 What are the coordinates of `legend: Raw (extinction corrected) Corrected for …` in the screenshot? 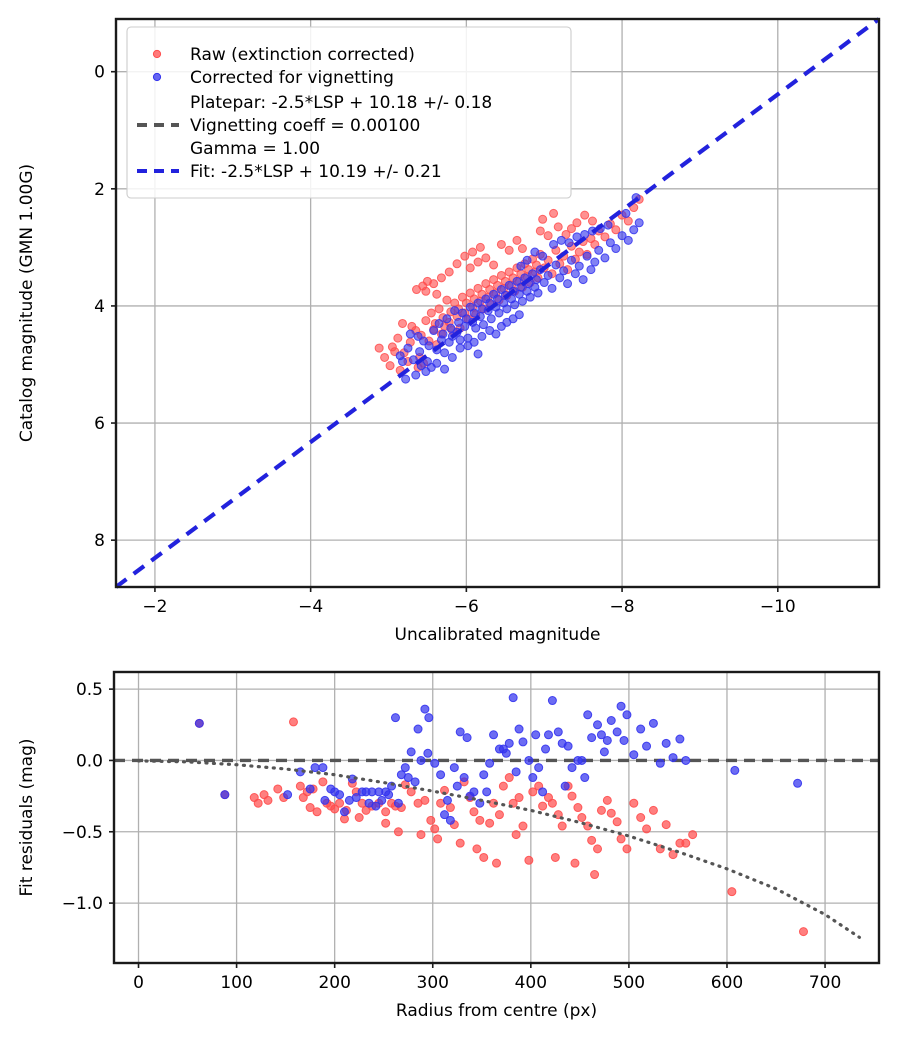 It's located at (349, 112).